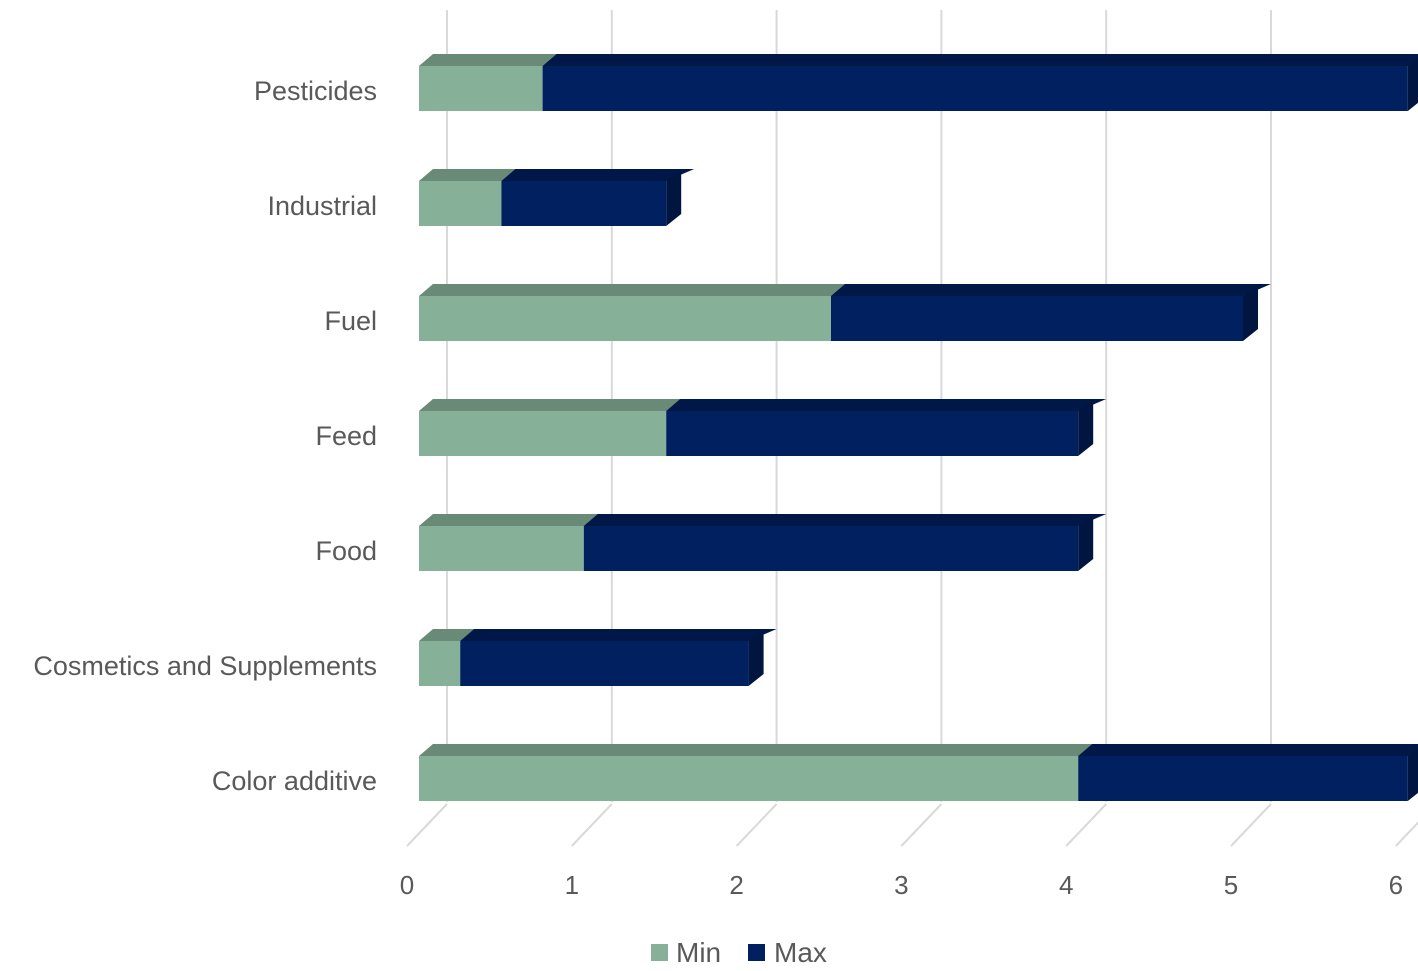 This screenshot has width=1418, height=971. I want to click on category-label: Pesticides, so click(315, 91).